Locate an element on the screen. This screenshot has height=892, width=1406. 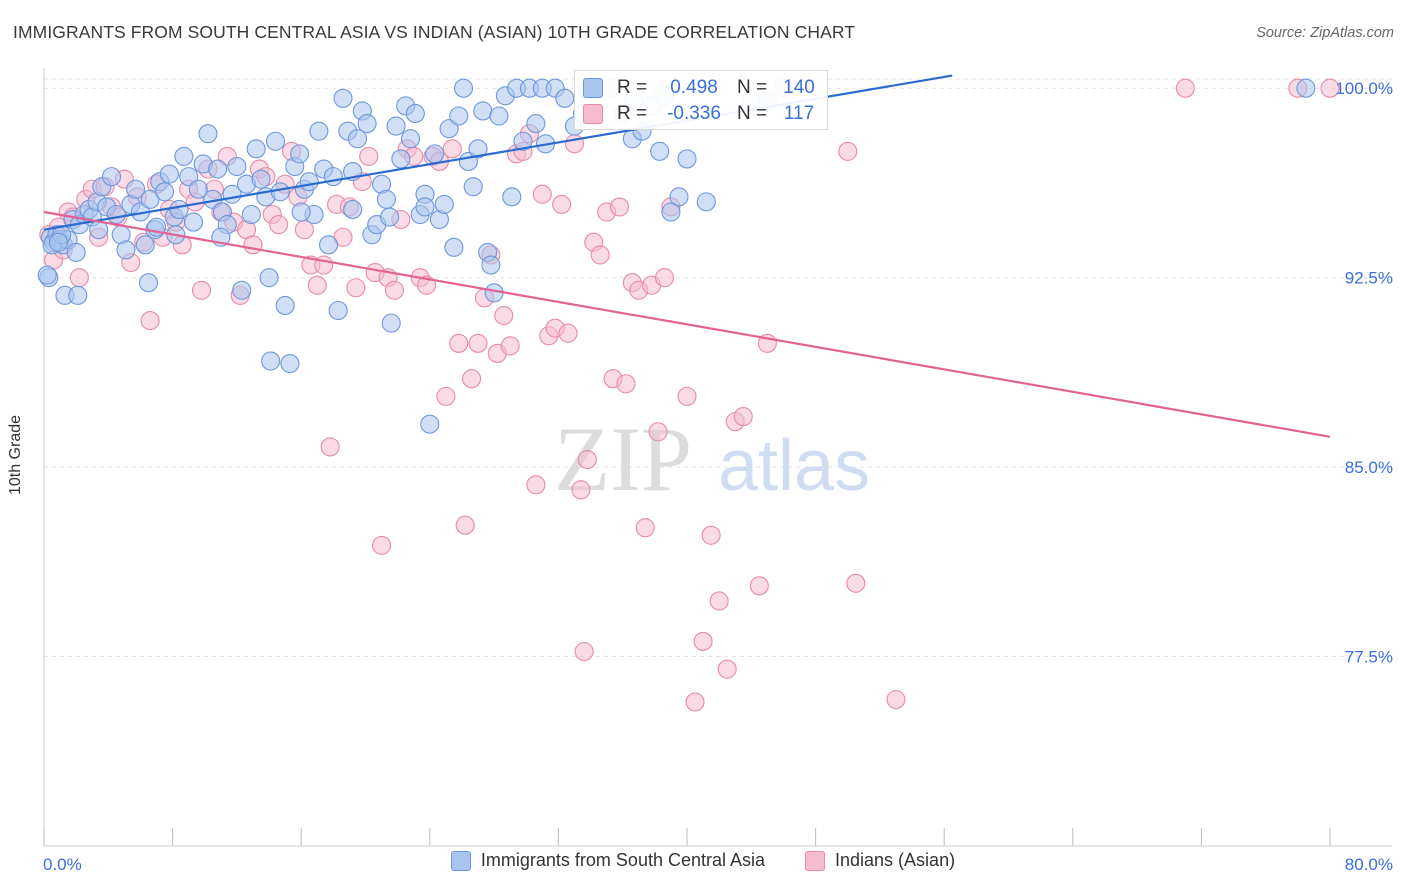
legend-swatch-blue is located at coordinates (460, 860).